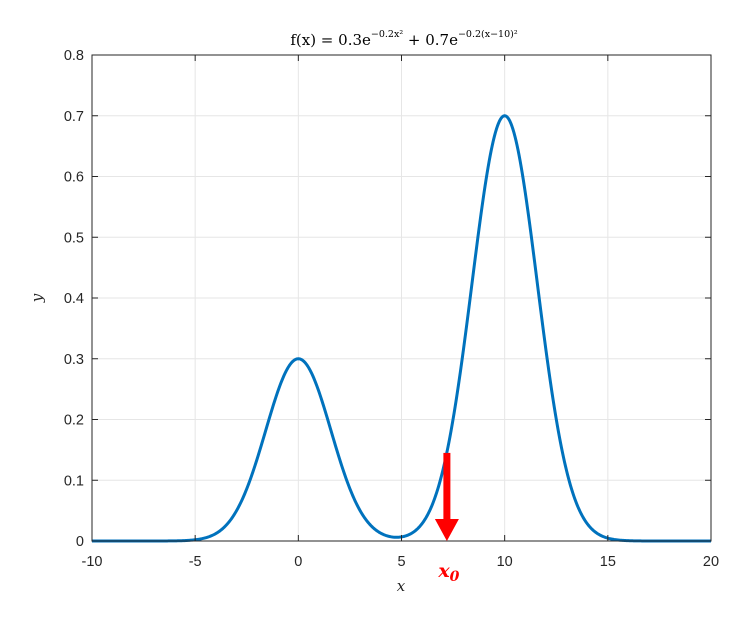  Describe the element at coordinates (195, 562) in the screenshot. I see `x-tick-label: -5` at that location.